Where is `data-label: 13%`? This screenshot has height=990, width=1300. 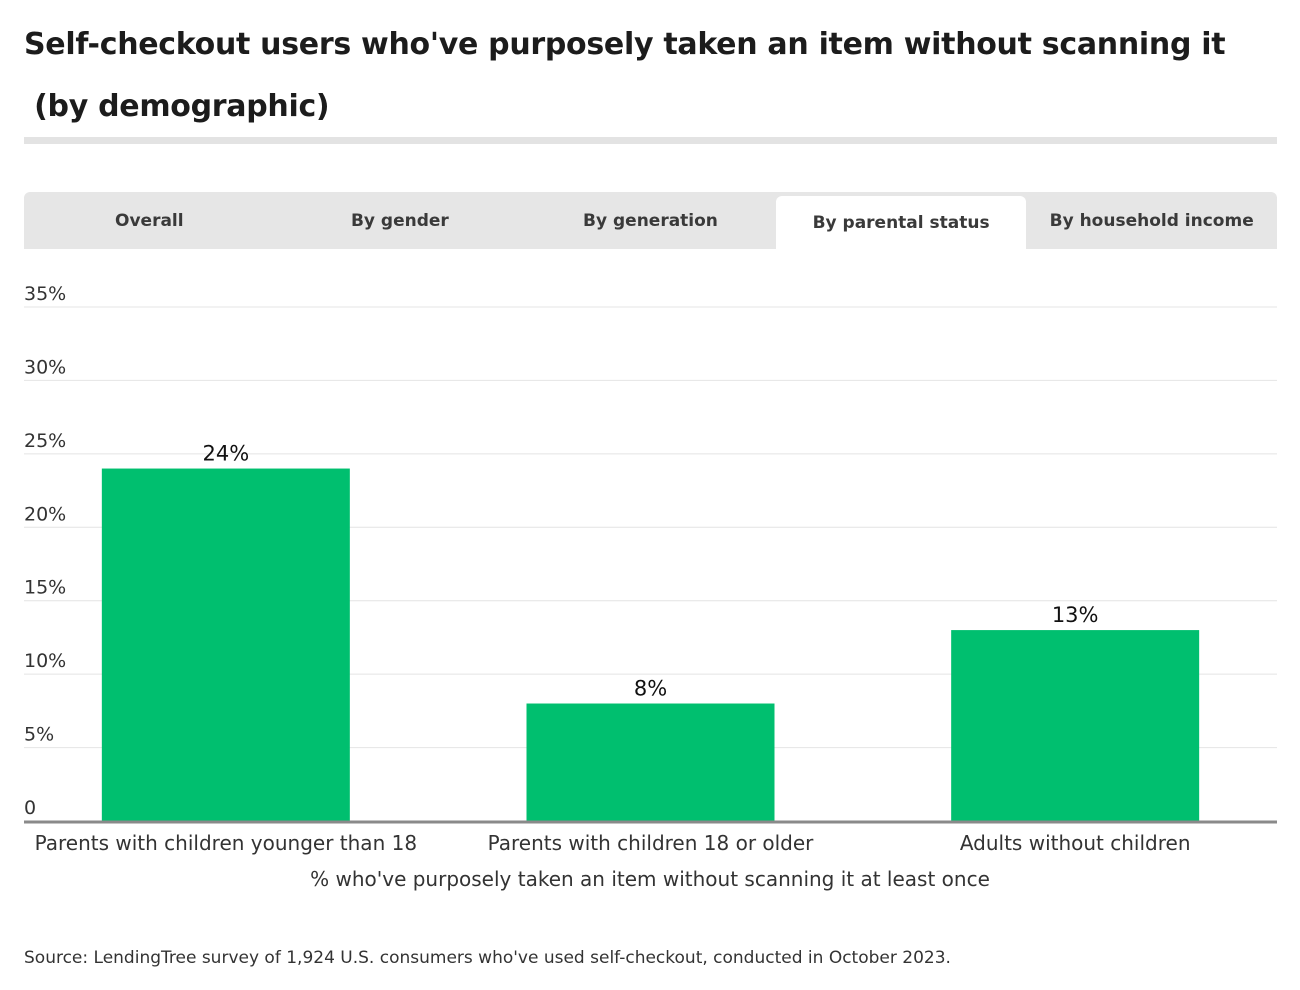
data-label: 13% is located at coordinates (1075, 615).